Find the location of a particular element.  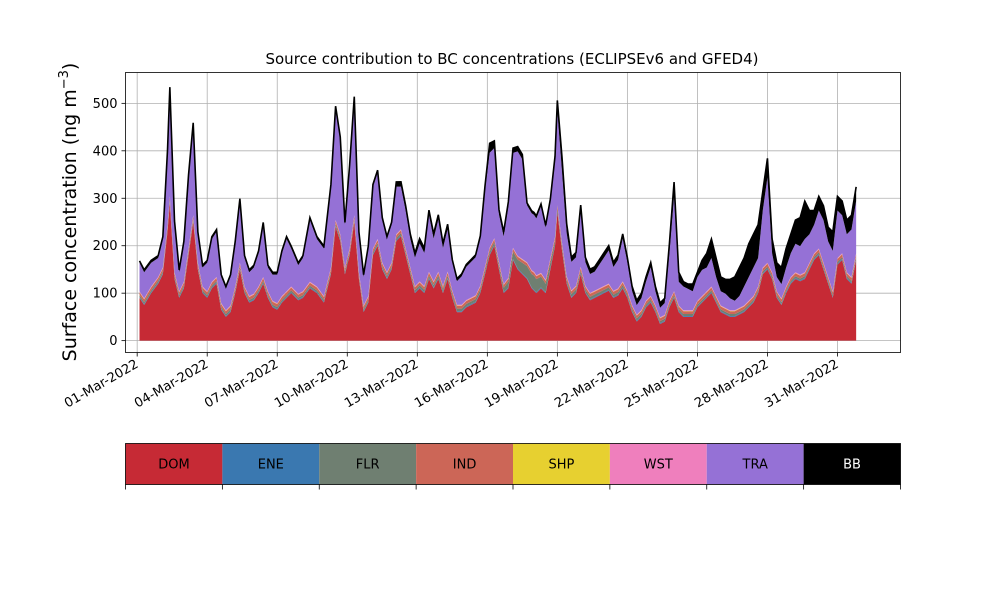

x-tick-label: 16-Mar-2022 is located at coordinates (451, 384).